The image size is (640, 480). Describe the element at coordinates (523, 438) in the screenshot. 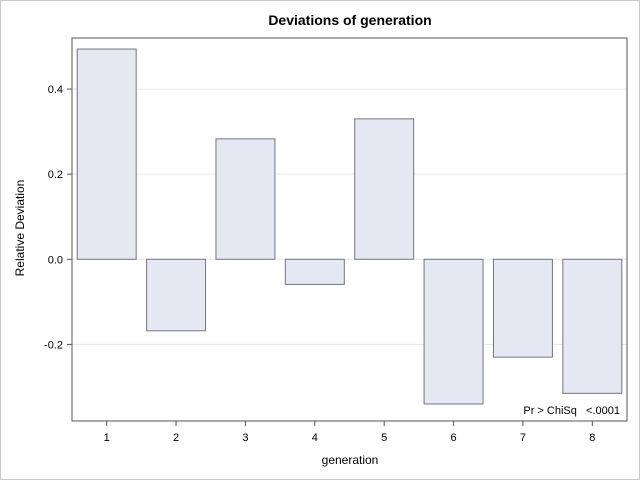

I see `x-tick-label: 7` at that location.